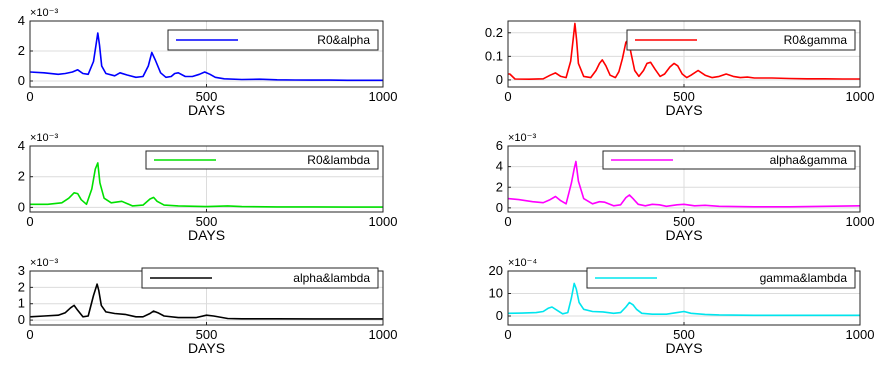  I want to click on y-axis-multiplier: ×10⁻⁴, so click(522, 263).